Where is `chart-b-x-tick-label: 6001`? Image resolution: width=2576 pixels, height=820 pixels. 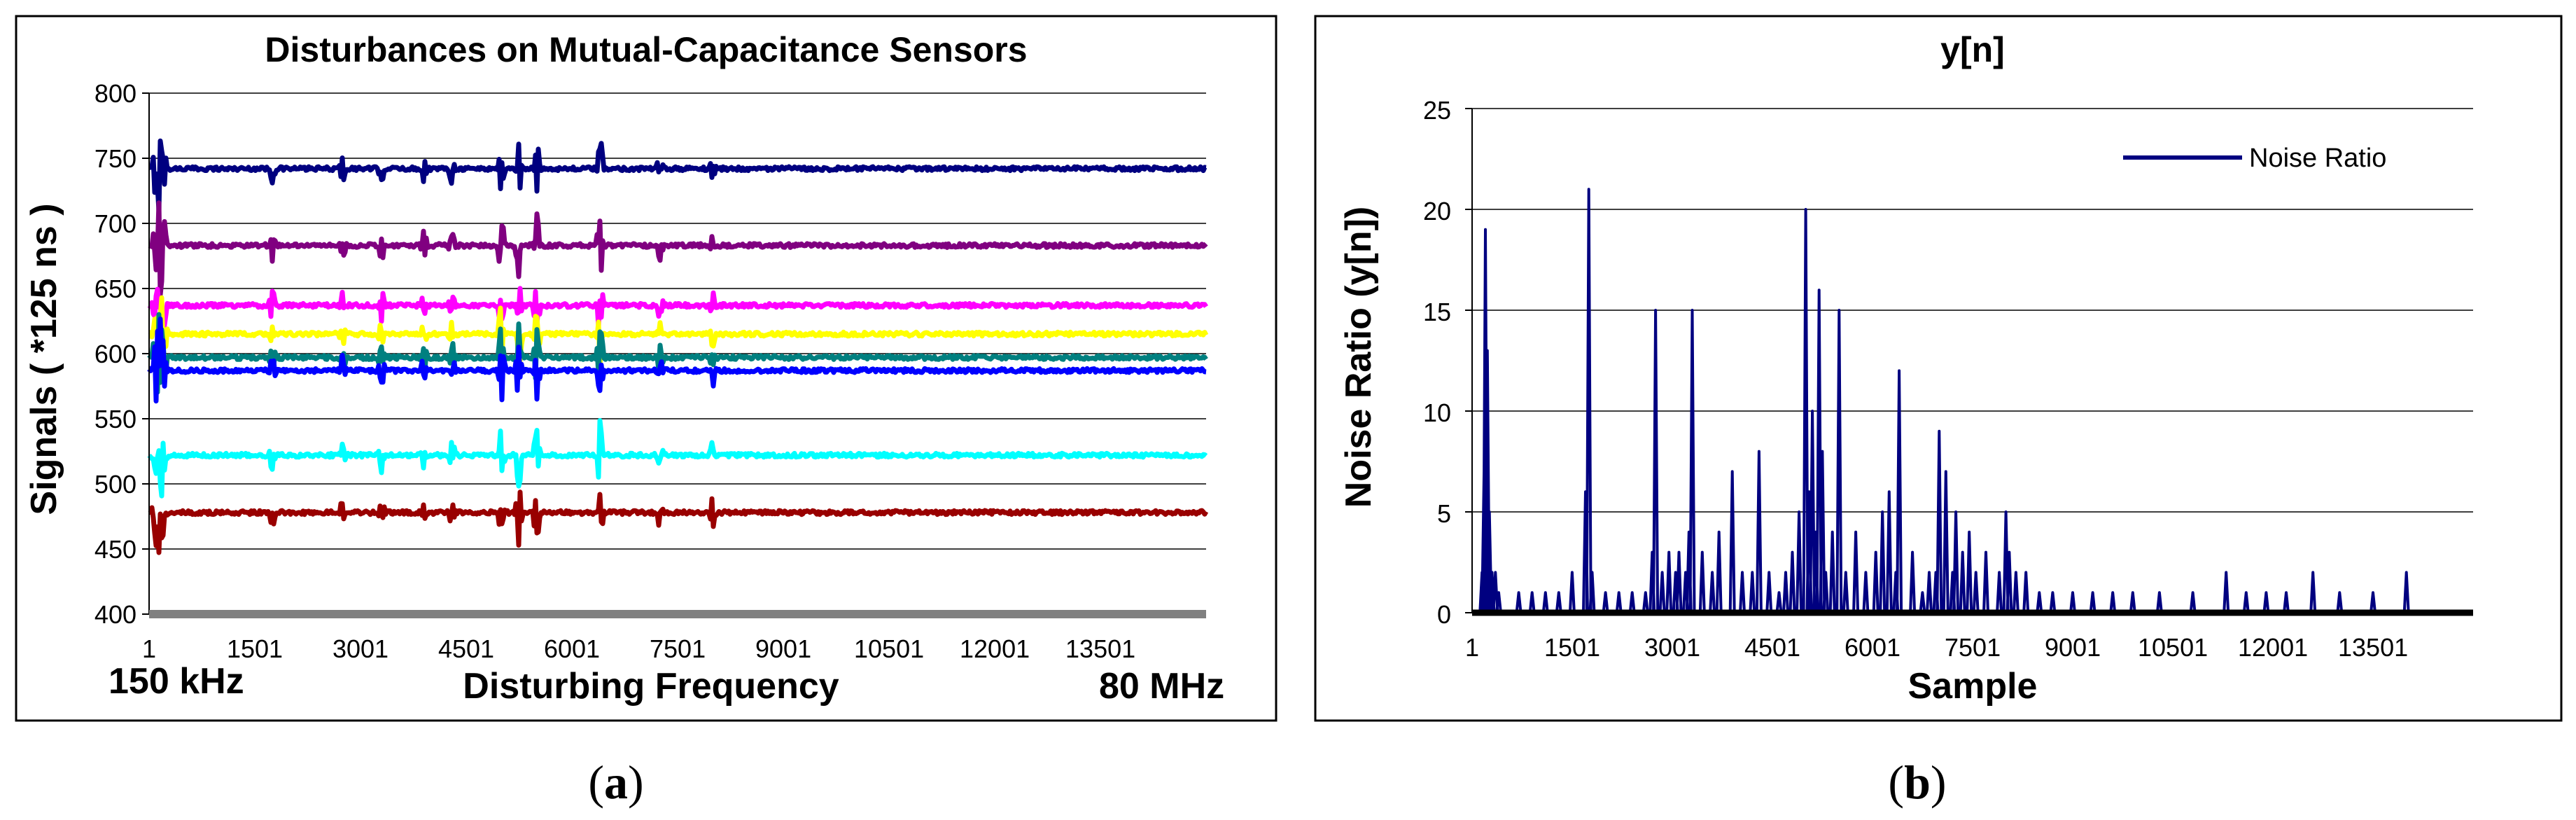 chart-b-x-tick-label: 6001 is located at coordinates (1872, 647).